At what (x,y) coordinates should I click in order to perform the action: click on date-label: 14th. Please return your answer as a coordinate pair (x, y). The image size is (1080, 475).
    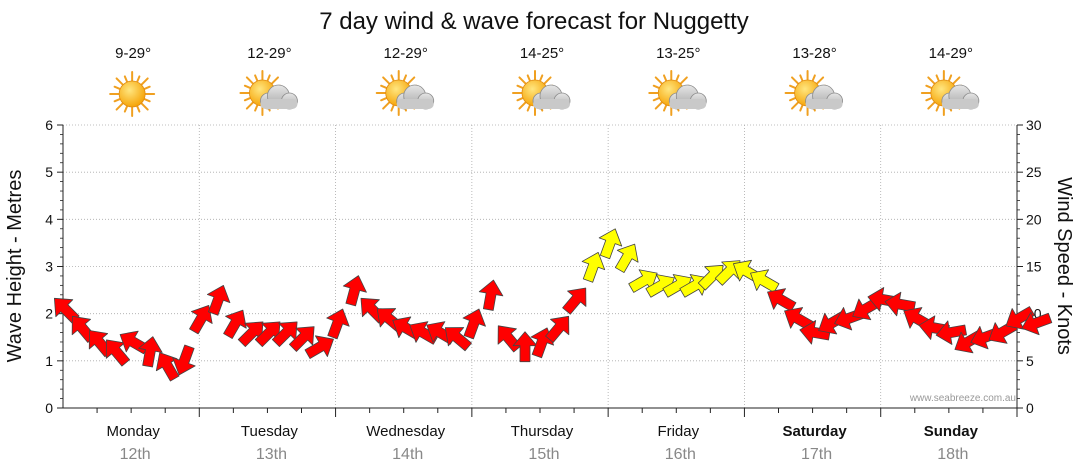
    Looking at the image, I should click on (407, 454).